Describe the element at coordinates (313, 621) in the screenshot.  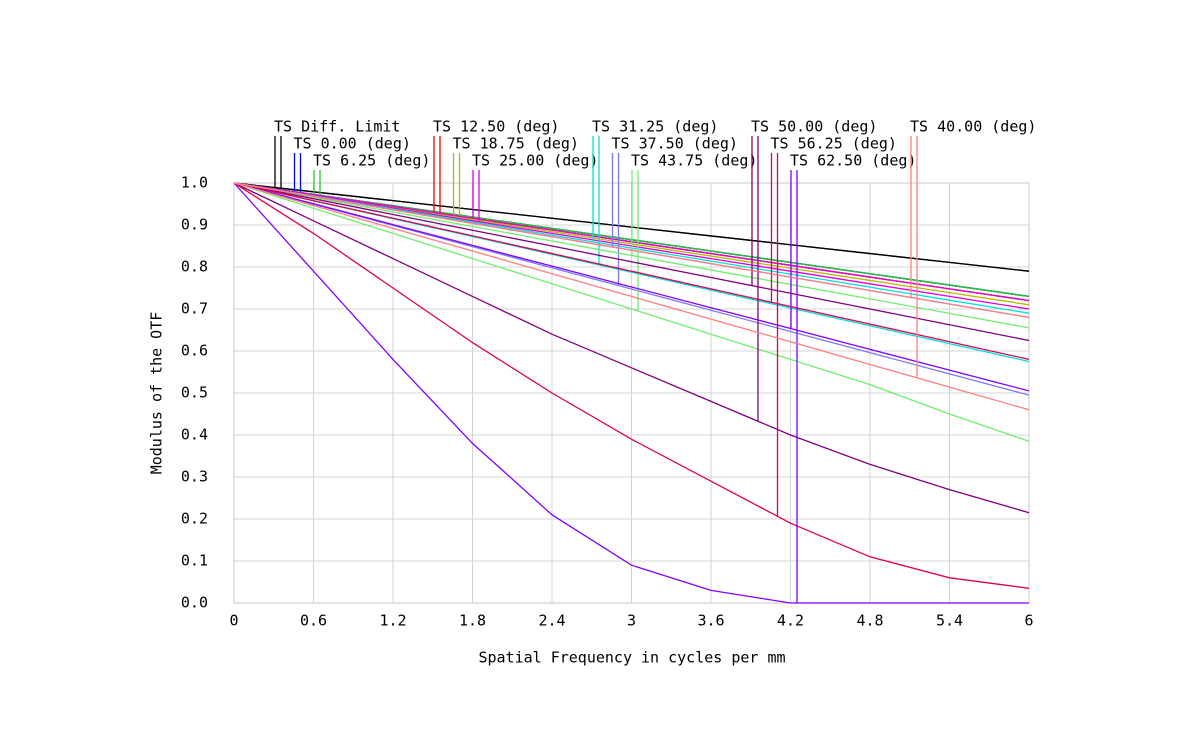
I see `x-tick-label: 0.6` at that location.